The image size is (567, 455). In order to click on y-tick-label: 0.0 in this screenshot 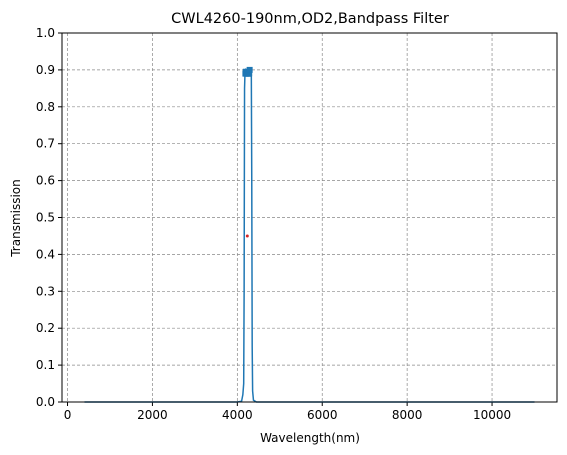, I will do `click(45, 402)`.